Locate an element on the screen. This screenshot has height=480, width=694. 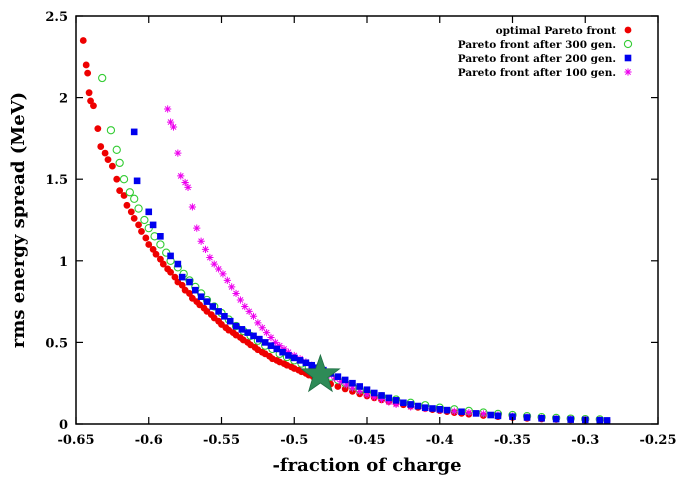
star-marker is located at coordinates (320, 373).